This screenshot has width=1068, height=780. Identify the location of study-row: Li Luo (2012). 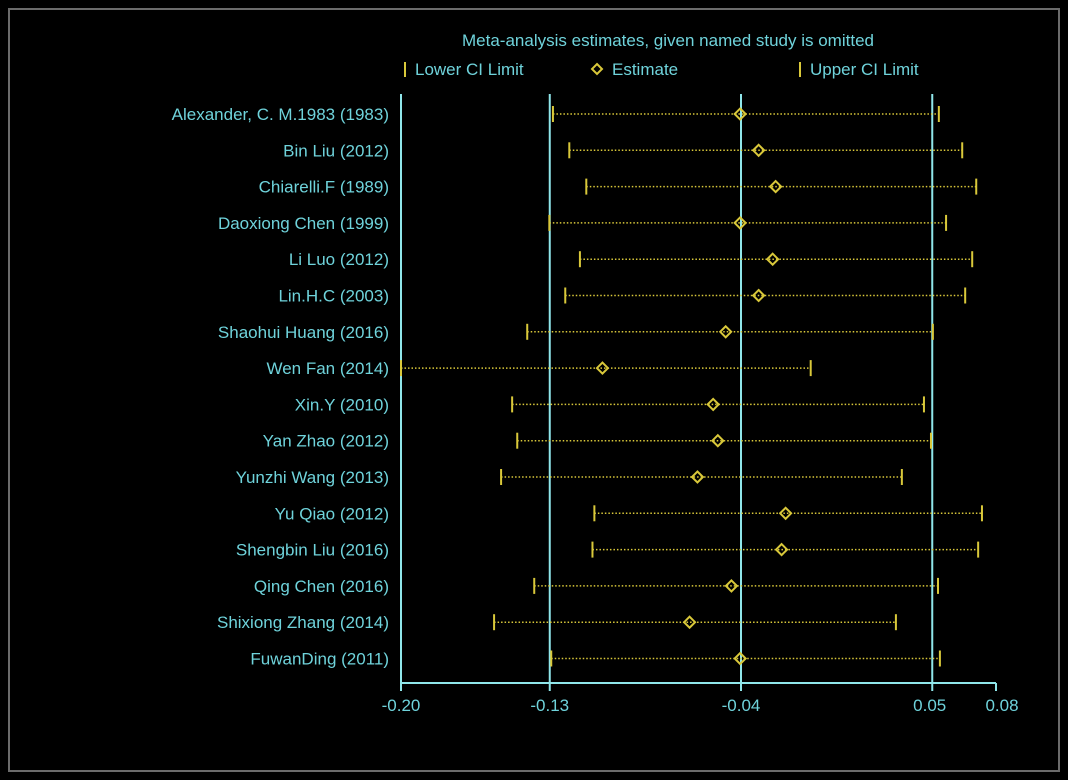
(631, 259).